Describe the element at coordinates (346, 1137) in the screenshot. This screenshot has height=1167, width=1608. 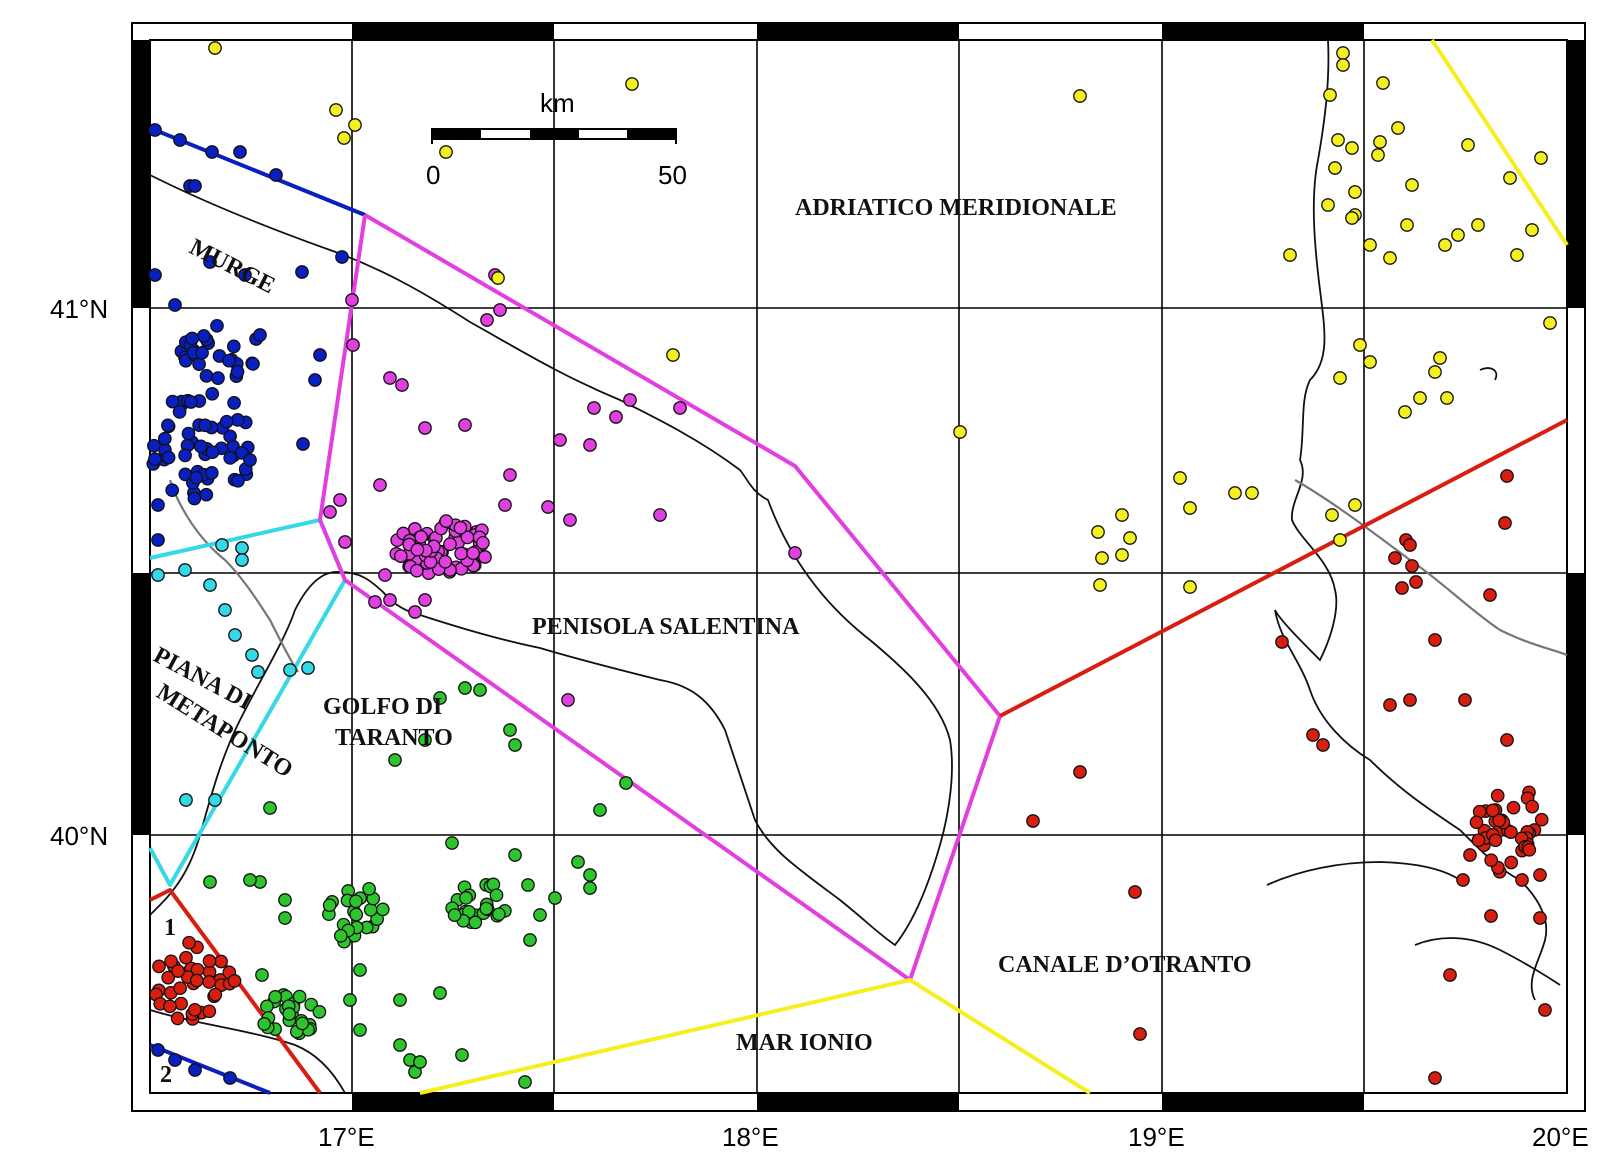
I see `lon-label-17: 17°E` at that location.